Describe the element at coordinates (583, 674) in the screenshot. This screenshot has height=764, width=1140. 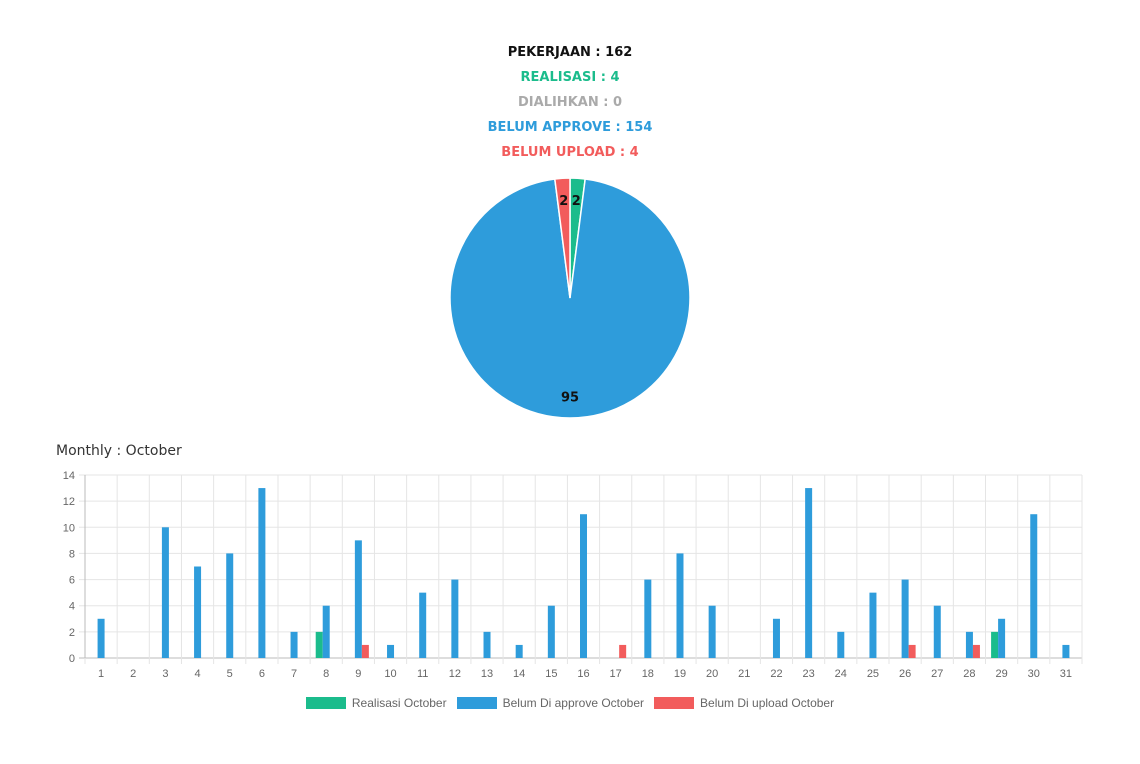
I see `x-tick-label: 16` at that location.